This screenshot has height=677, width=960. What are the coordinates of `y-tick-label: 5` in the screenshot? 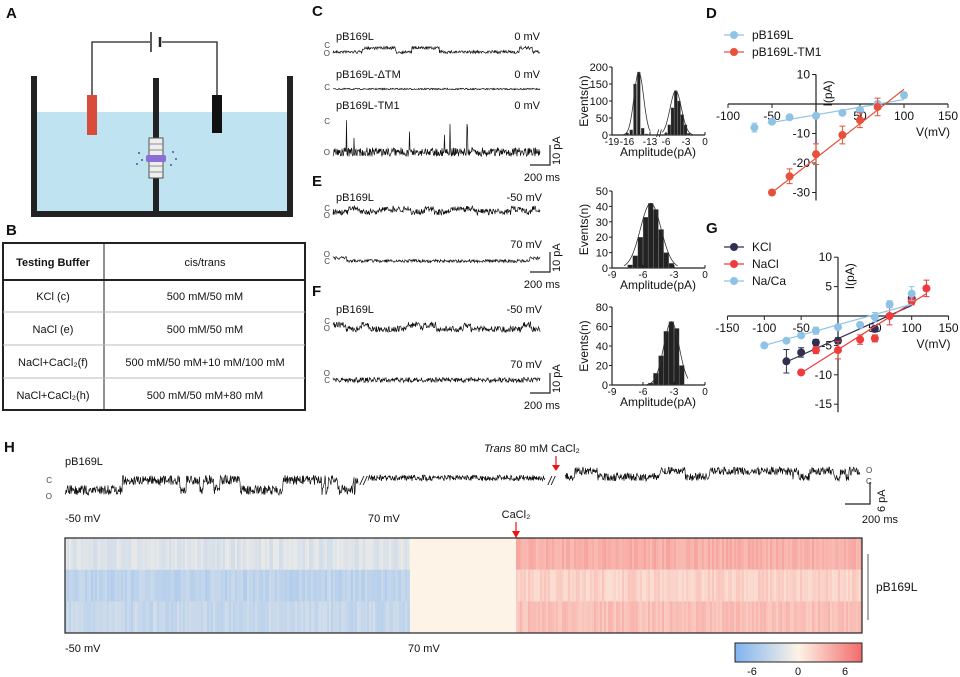 It's located at (828, 287).